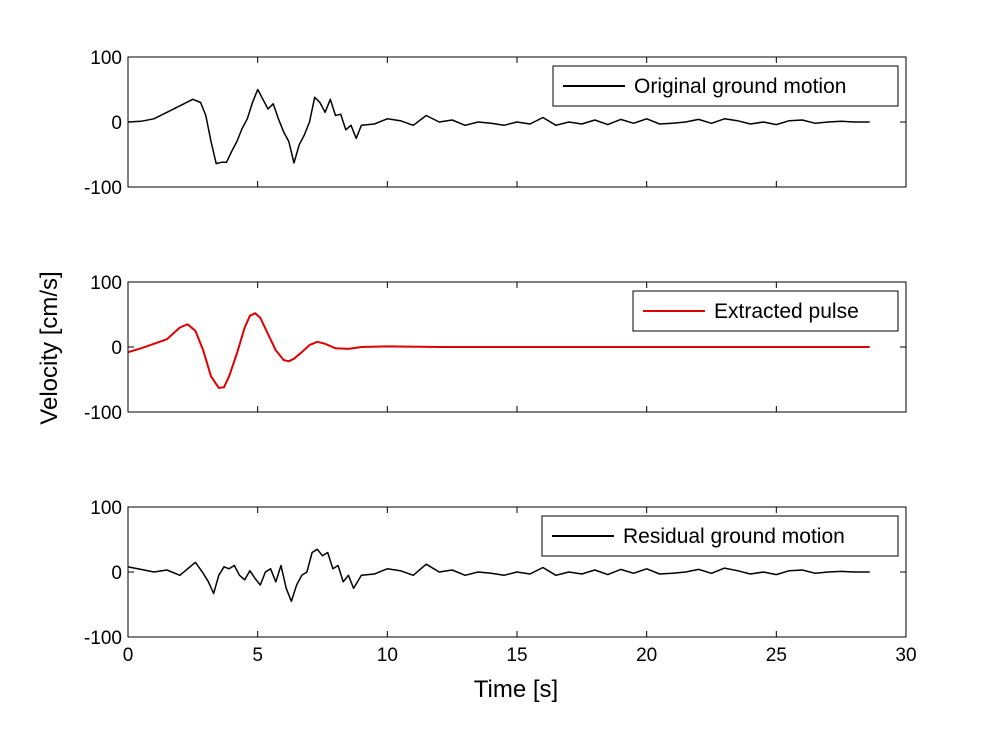 This screenshot has width=1002, height=750. Describe the element at coordinates (128, 655) in the screenshot. I see `x-tick-label: 0` at that location.